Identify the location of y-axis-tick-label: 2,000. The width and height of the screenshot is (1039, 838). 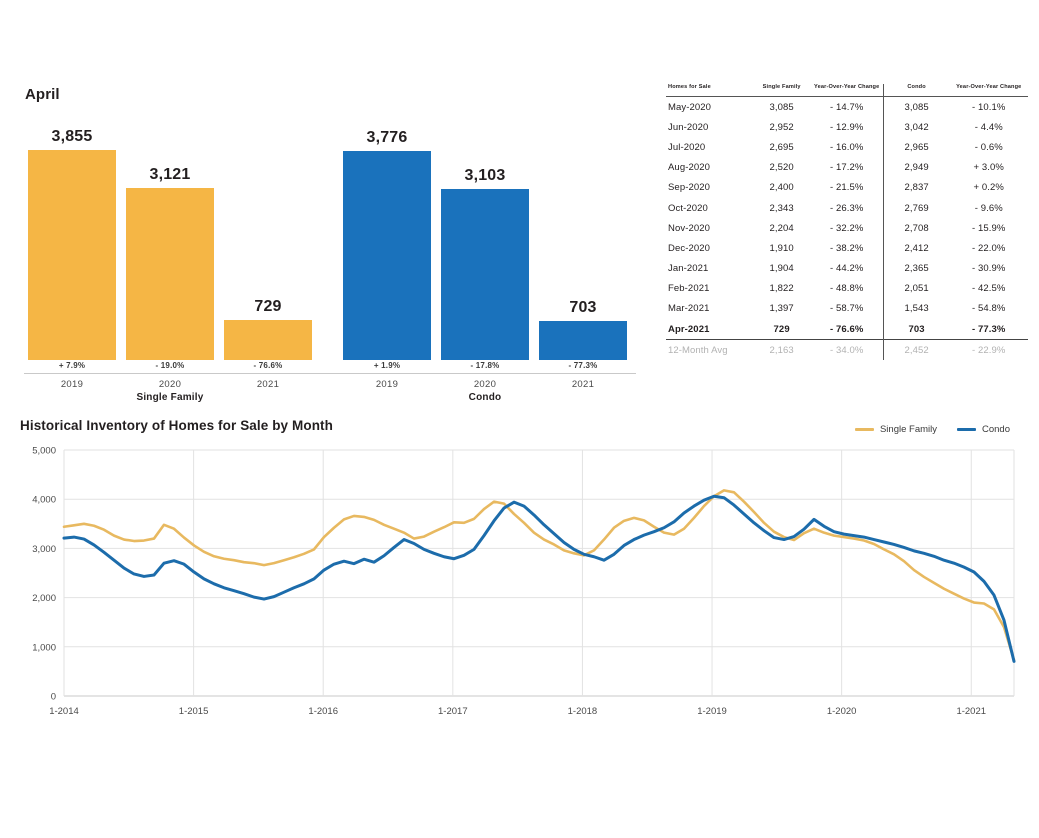
(44, 598).